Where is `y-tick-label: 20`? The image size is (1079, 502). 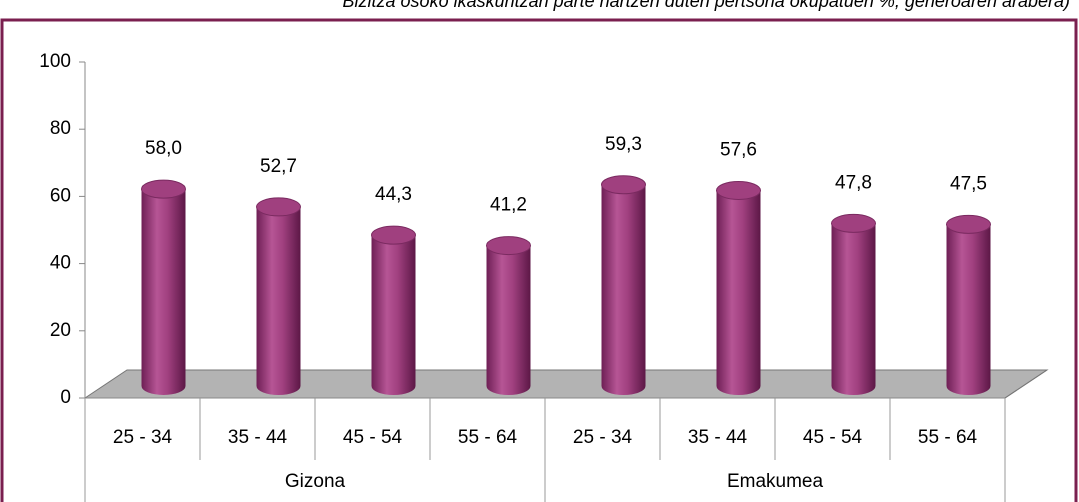 y-tick-label: 20 is located at coordinates (60, 330).